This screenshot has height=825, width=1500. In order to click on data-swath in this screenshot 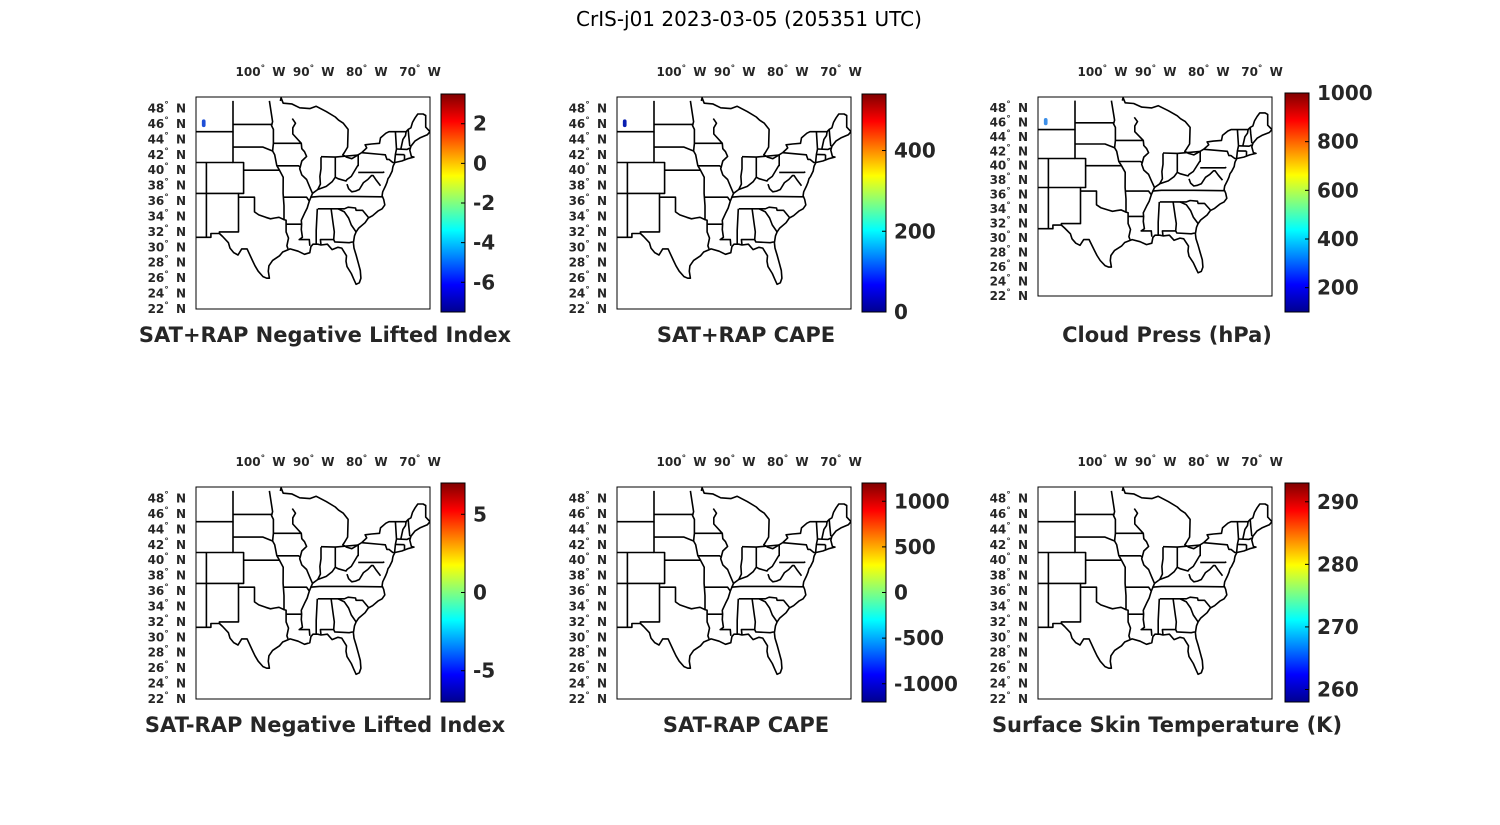, I will do `click(624, 123)`.